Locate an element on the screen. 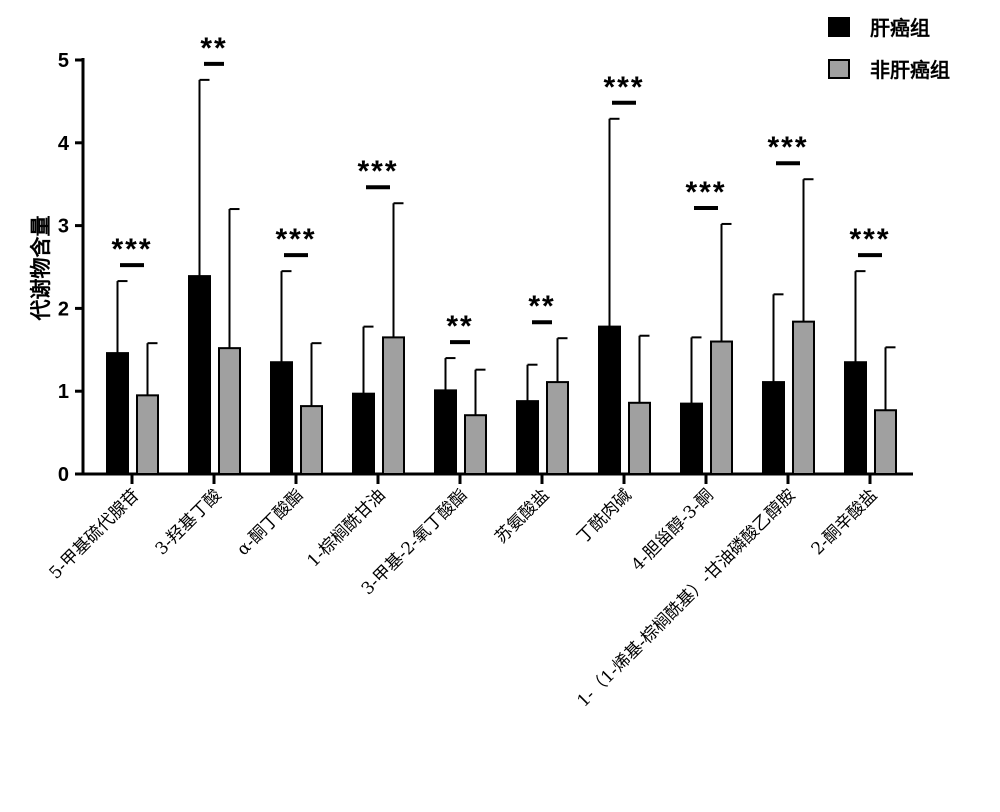 This screenshot has height=812, width=1000. x-tick-label: 丁酰肉碱 is located at coordinates (604, 516).